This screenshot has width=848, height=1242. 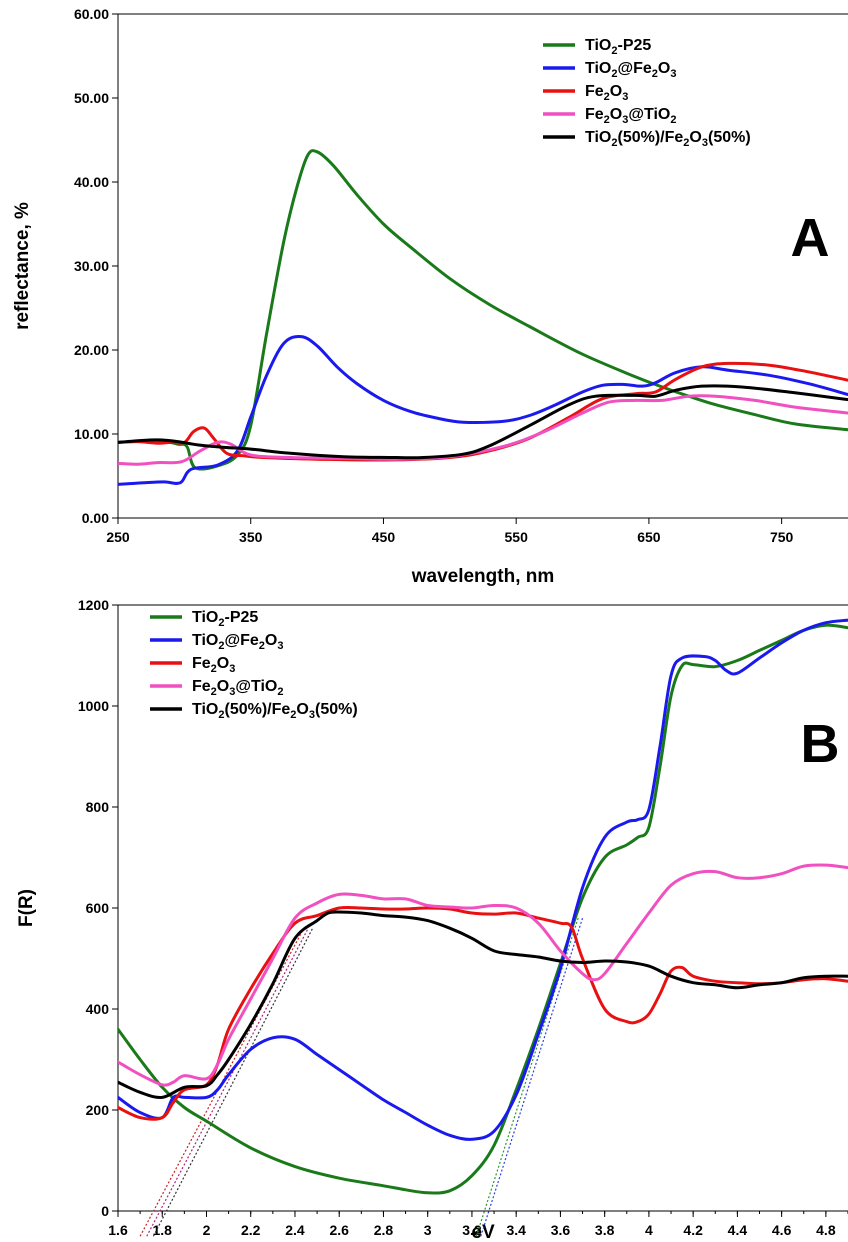 What do you see at coordinates (693, 1230) in the screenshot?
I see `panel-b-x-tick-label: 4.2` at bounding box center [693, 1230].